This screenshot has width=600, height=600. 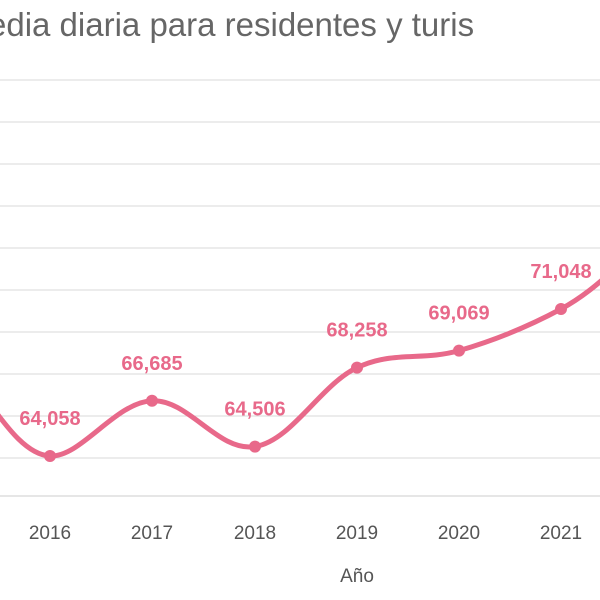 What do you see at coordinates (459, 533) in the screenshot?
I see `x-tick-label: 2020` at bounding box center [459, 533].